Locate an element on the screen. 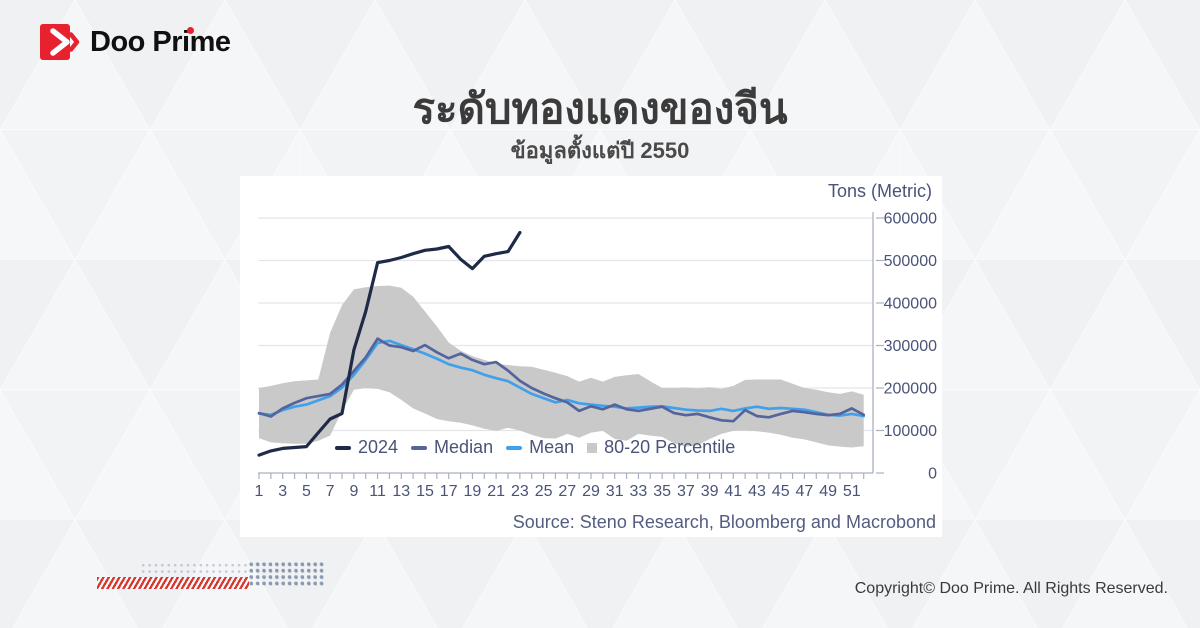 The width and height of the screenshot is (1200, 628). legend-label: Mean is located at coordinates (552, 447).